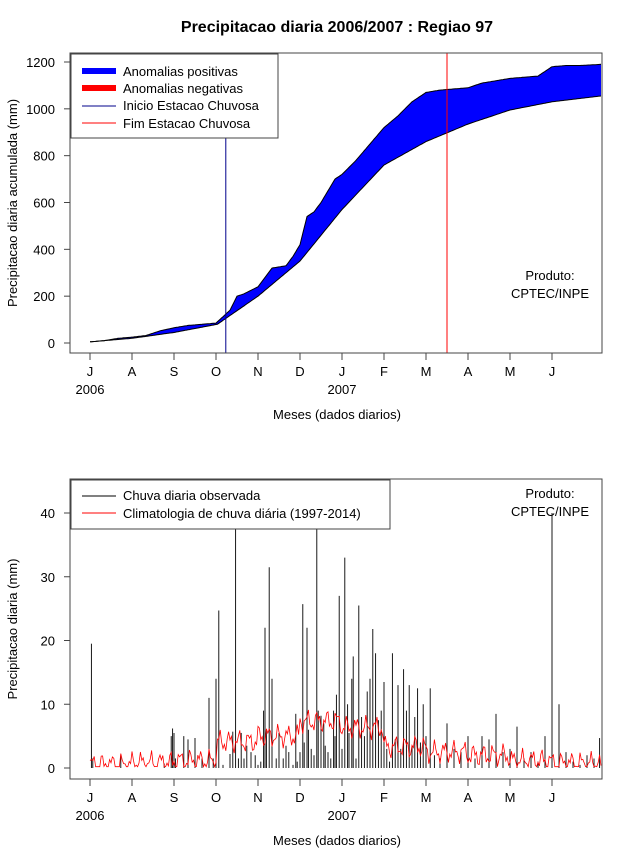  Describe the element at coordinates (12, 203) in the screenshot. I see `top-y-axis-label: Precipitacao diaria acumulada (mm)` at that location.